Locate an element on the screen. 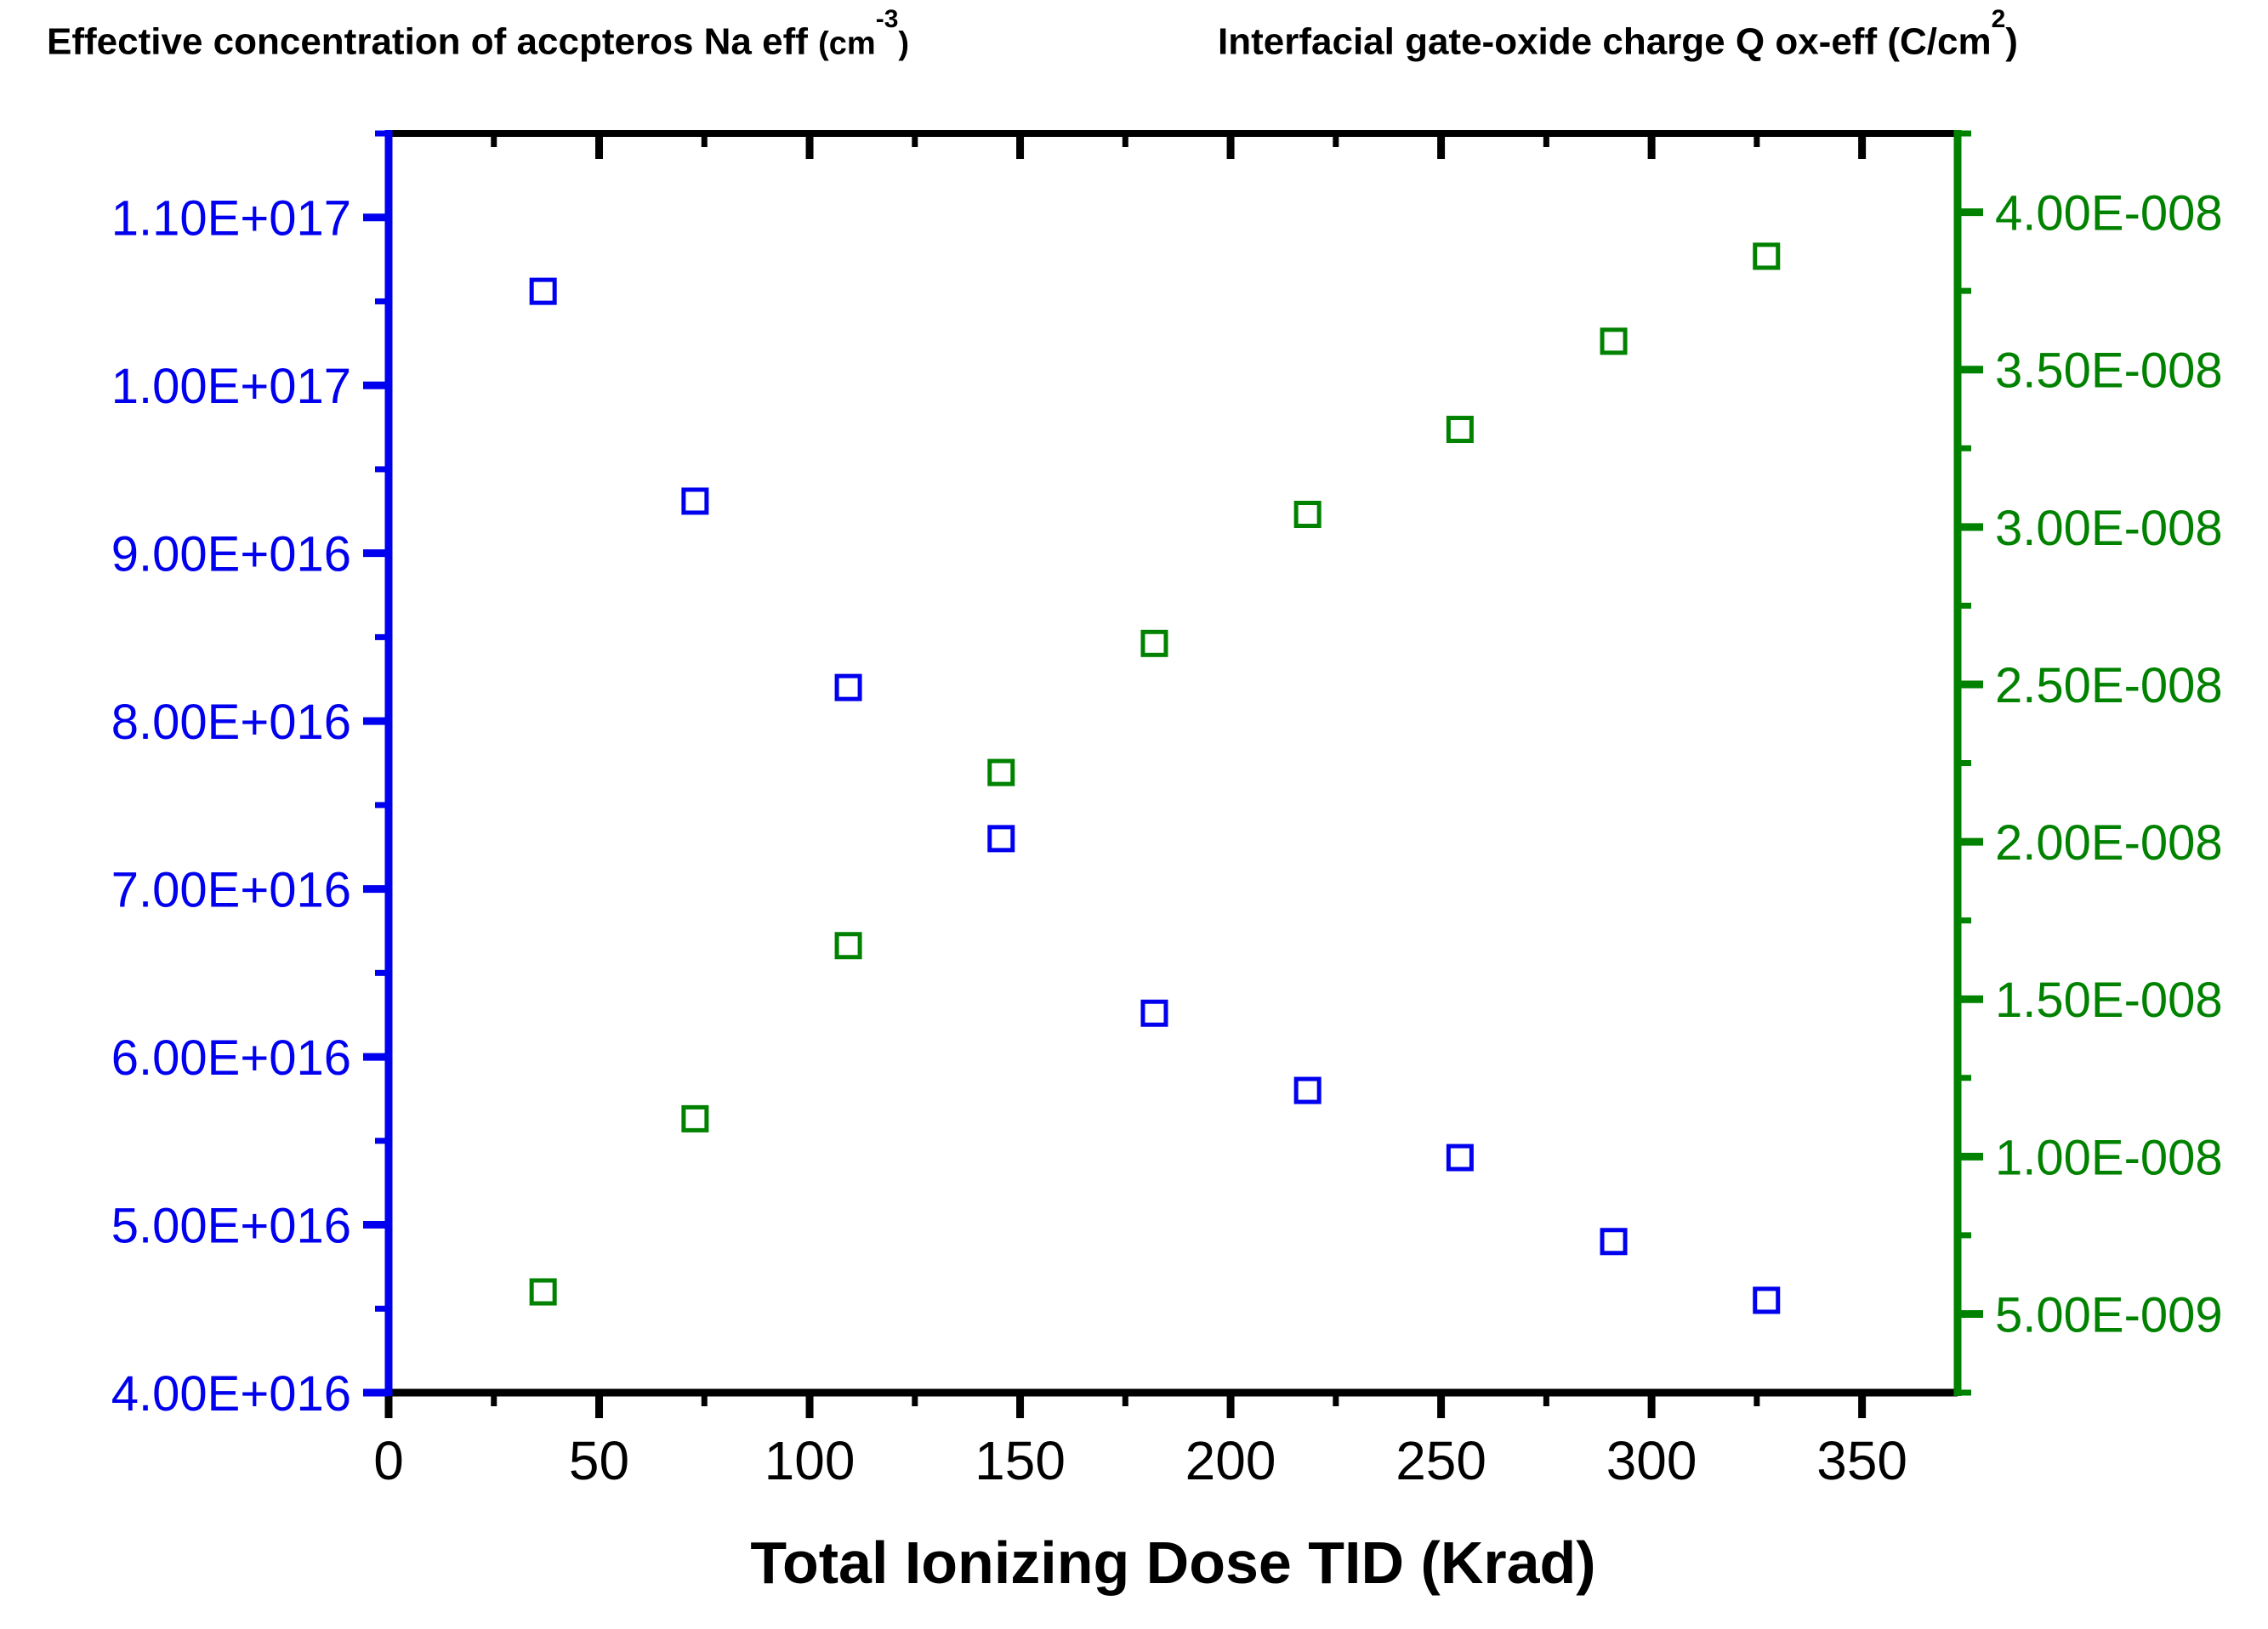 The height and width of the screenshot is (1629, 2268). left-tick-label: 6.00E+016 is located at coordinates (231, 1058).